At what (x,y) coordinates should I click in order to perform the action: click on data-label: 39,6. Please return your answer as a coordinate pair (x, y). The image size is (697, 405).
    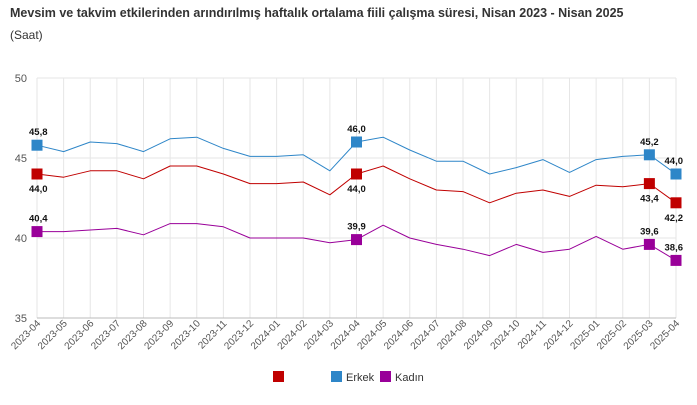
    Looking at the image, I should click on (649, 231).